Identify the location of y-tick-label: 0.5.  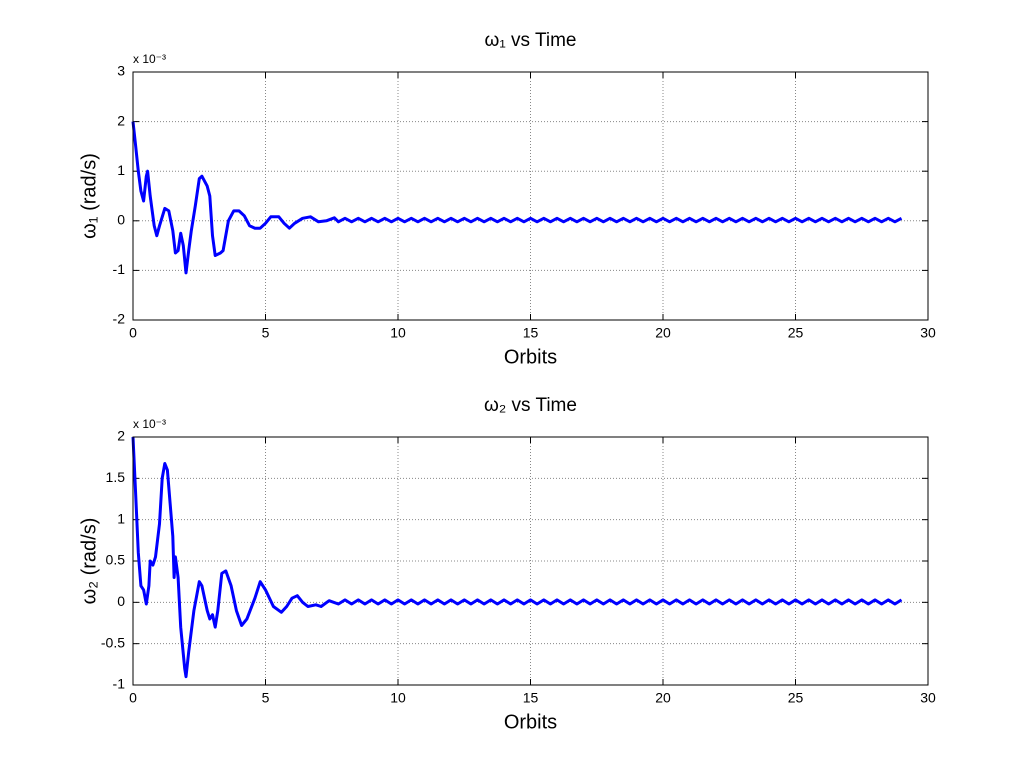
(116, 560).